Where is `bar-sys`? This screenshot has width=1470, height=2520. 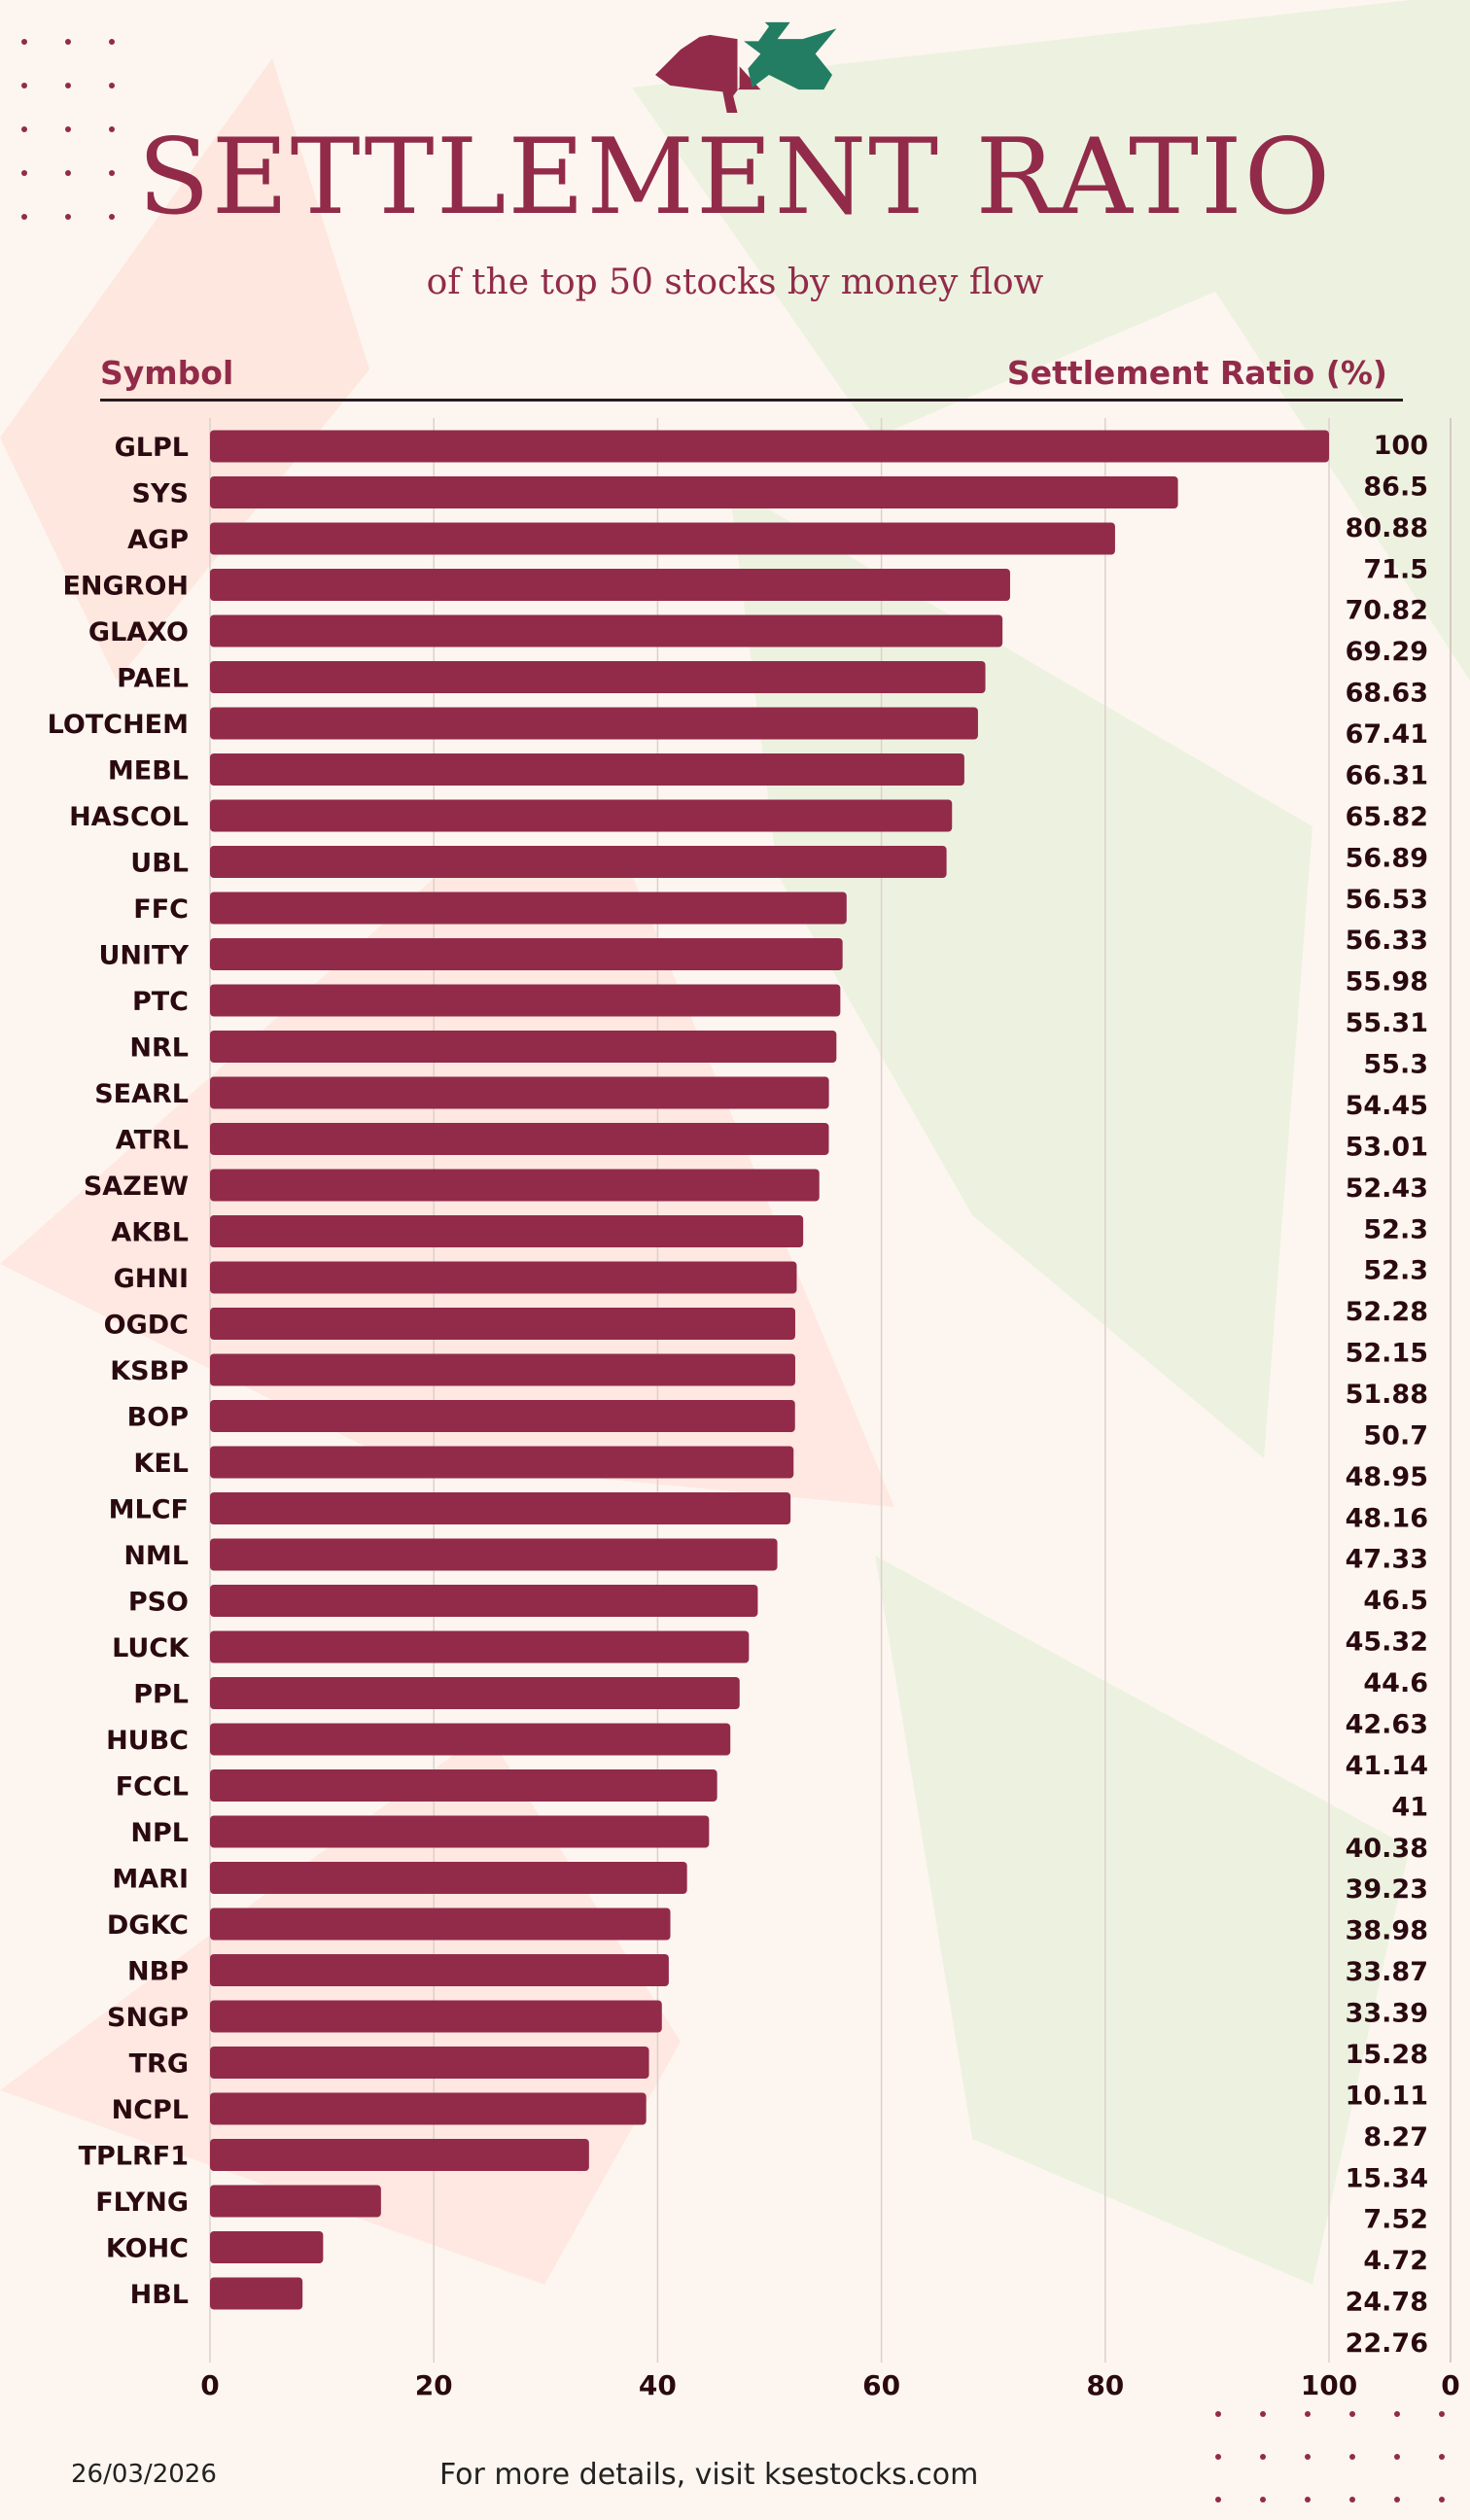
bar-sys is located at coordinates (694, 492).